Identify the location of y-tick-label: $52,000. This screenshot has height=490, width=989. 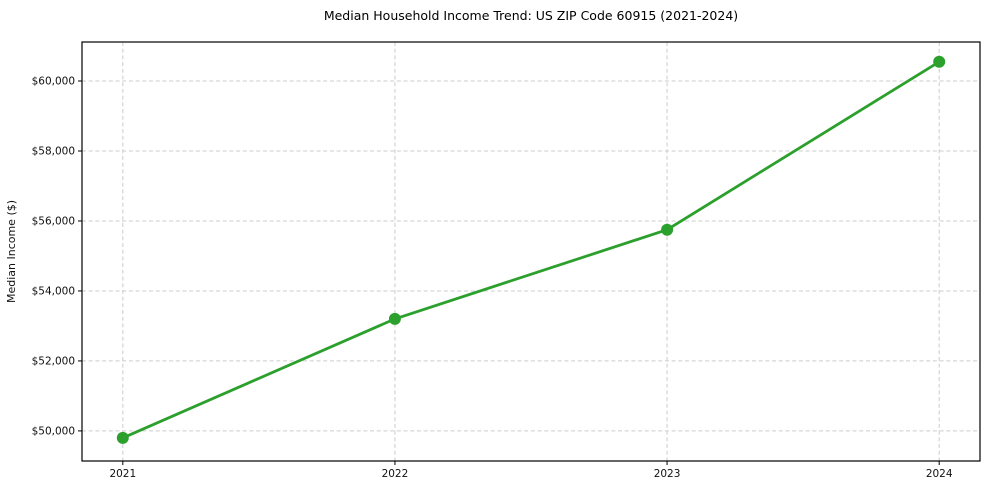
(53, 361).